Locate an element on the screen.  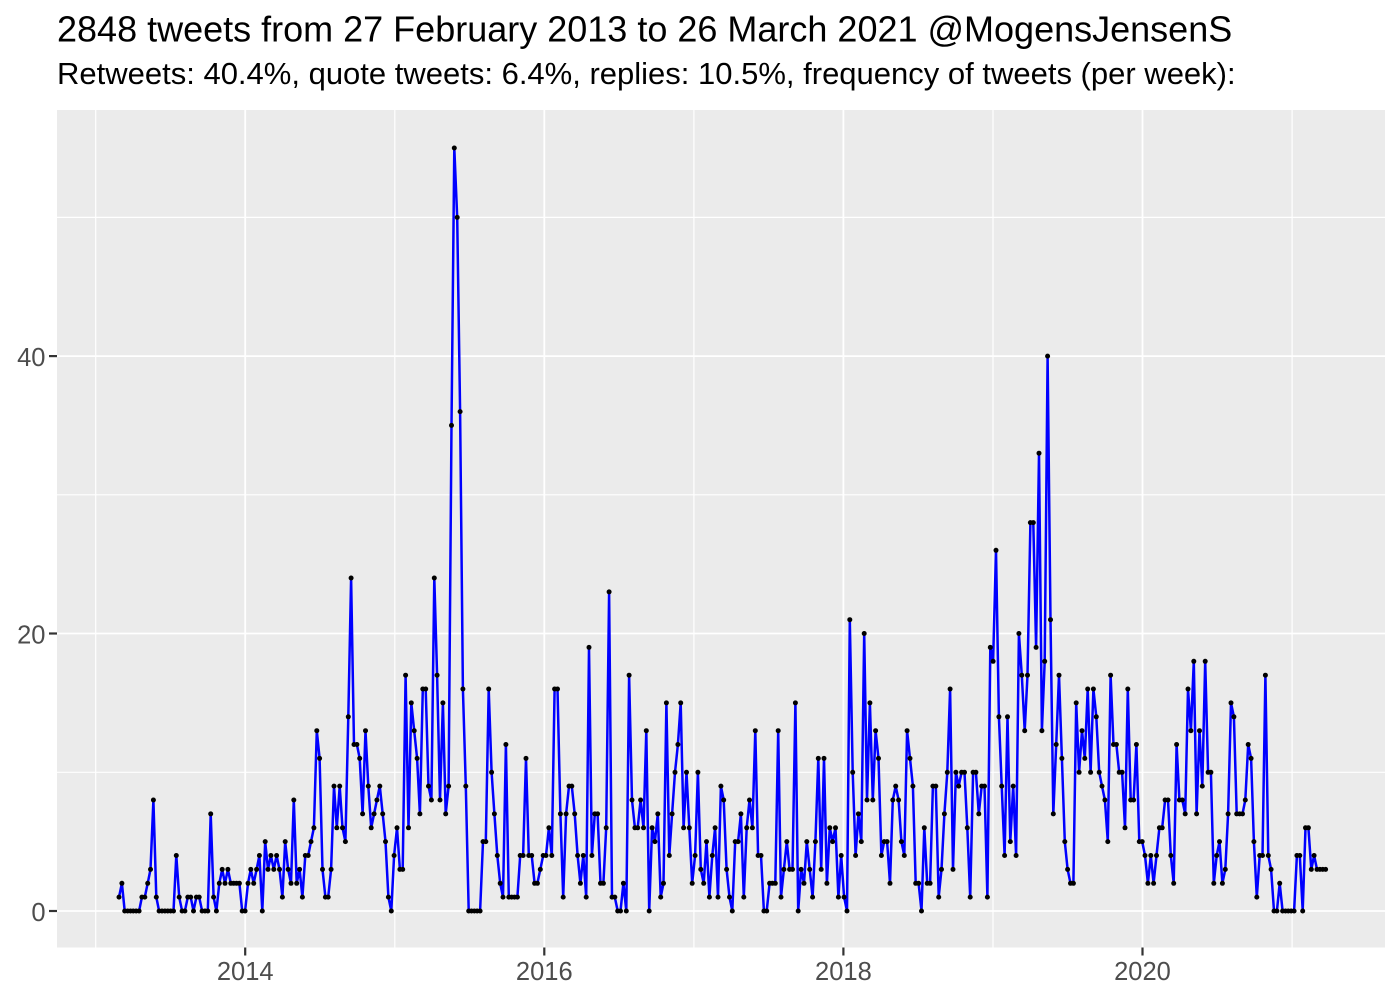
svg-text: 2018 is located at coordinates (843, 972).